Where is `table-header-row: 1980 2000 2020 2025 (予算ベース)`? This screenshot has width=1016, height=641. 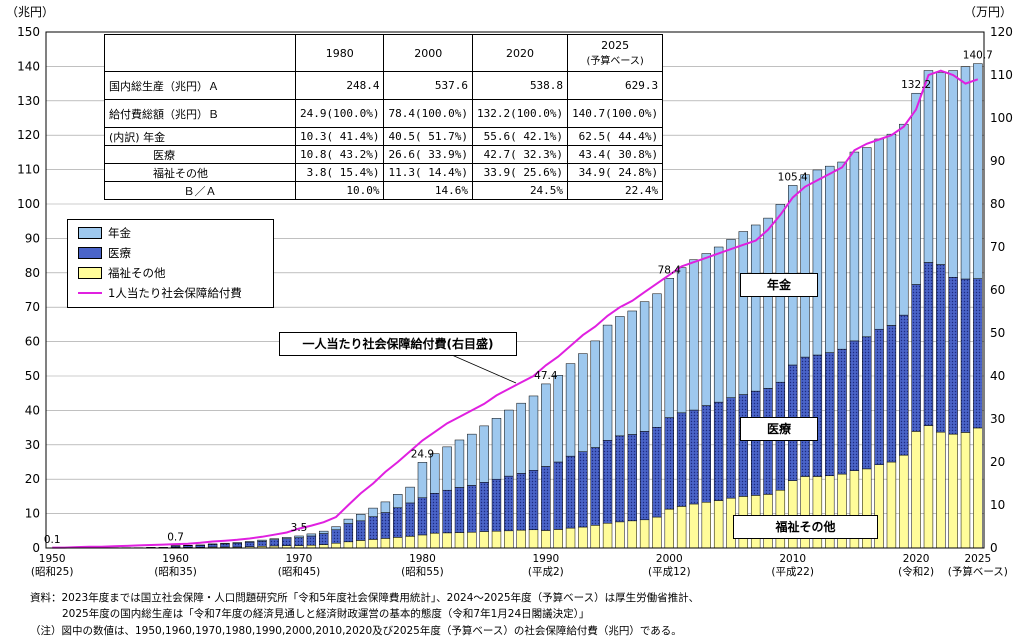
table-header-row: 1980 2000 2020 2025 (予算ベース) is located at coordinates (384, 53).